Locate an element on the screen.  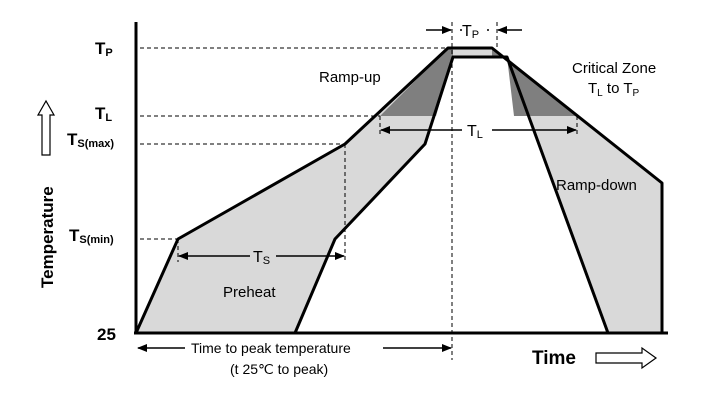
preheat-label: Preheat is located at coordinates (249, 292).